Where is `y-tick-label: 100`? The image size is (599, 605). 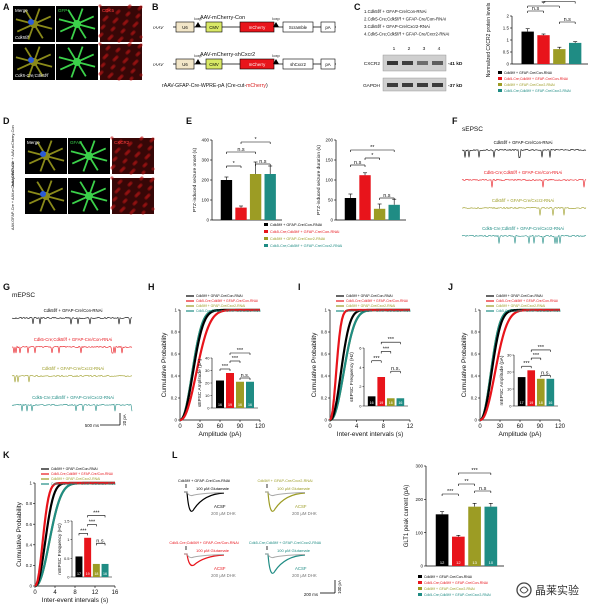 y-tick-label: 100 is located at coordinates (205, 200).